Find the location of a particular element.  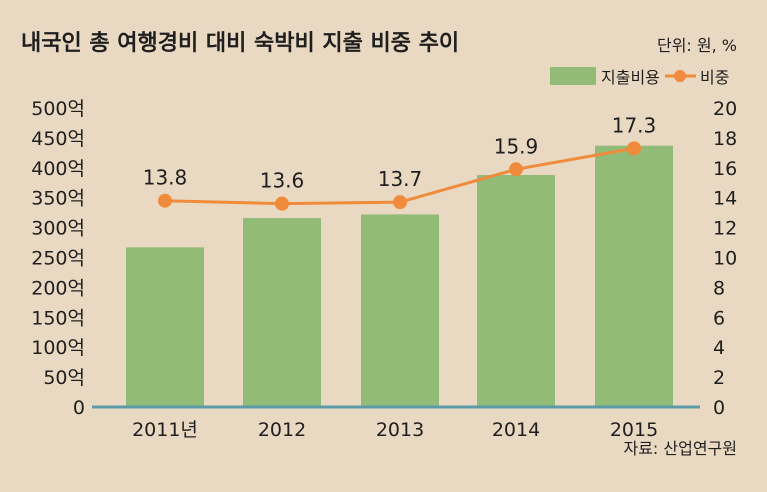

x-axis: 2011년 2012 2013 2014 2015 is located at coordinates (395, 430).